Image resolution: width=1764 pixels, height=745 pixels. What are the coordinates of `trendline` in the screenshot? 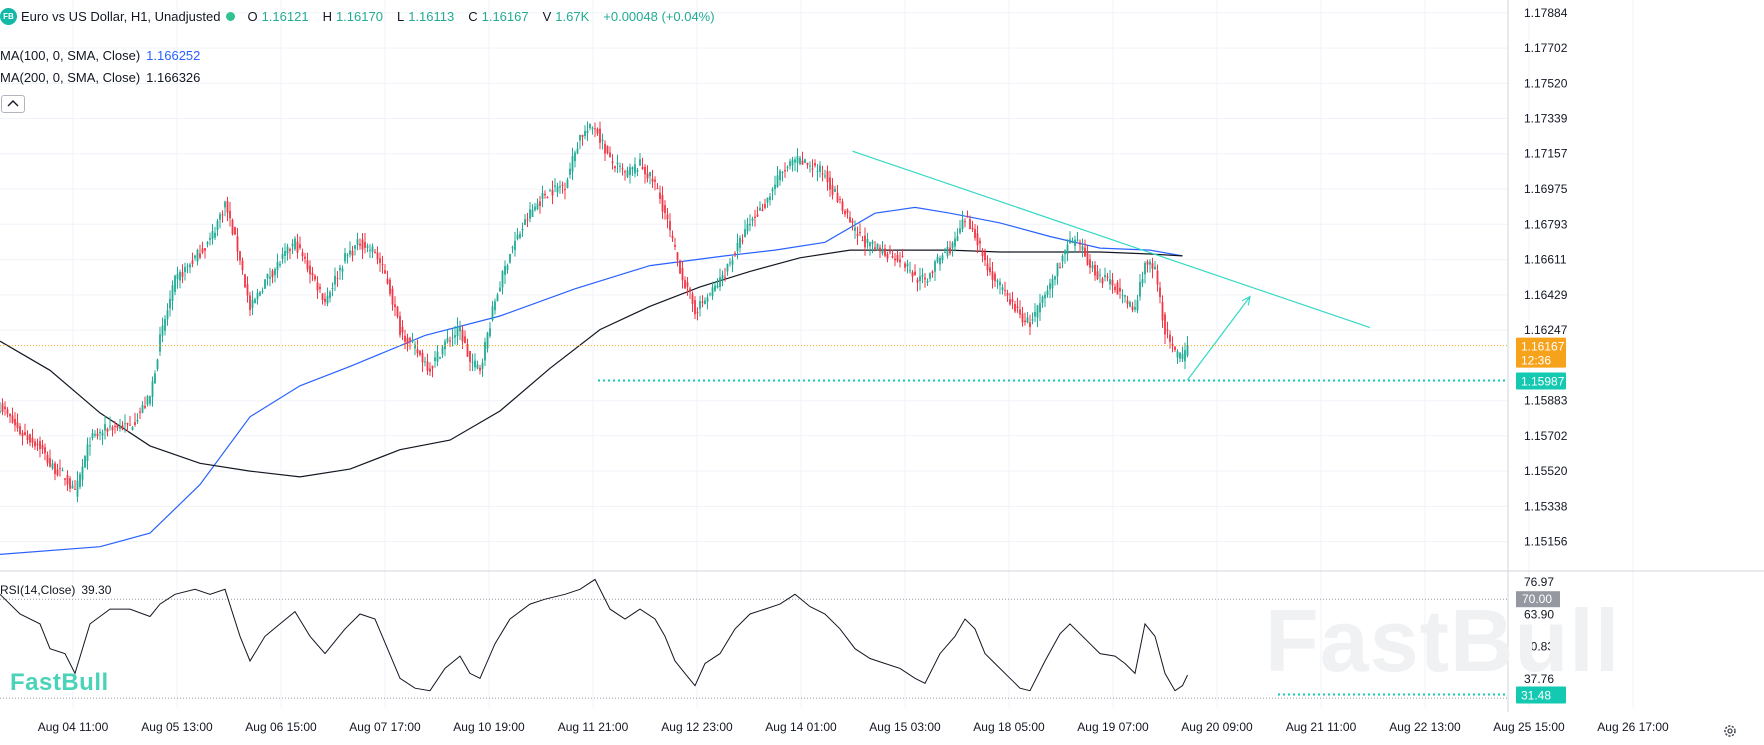 It's located at (1111, 239).